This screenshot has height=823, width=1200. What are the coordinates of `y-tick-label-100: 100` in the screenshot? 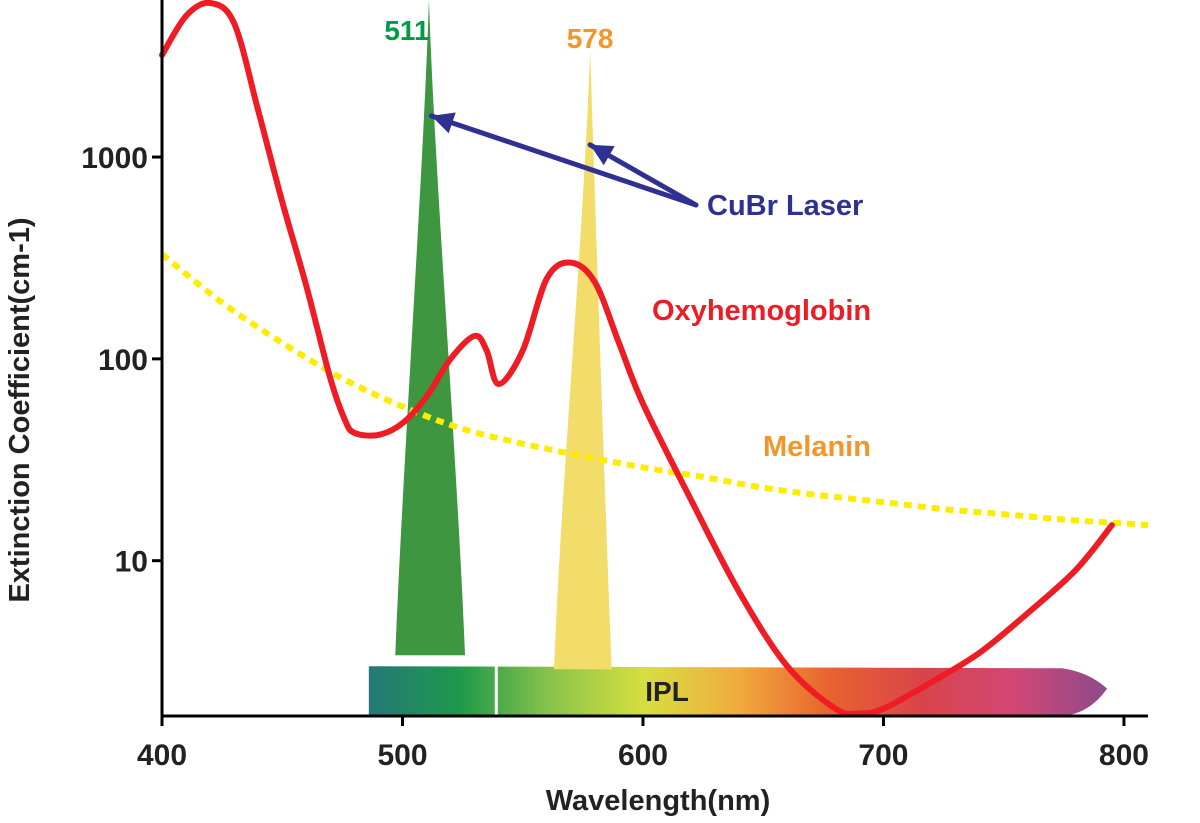 It's located at (123, 360).